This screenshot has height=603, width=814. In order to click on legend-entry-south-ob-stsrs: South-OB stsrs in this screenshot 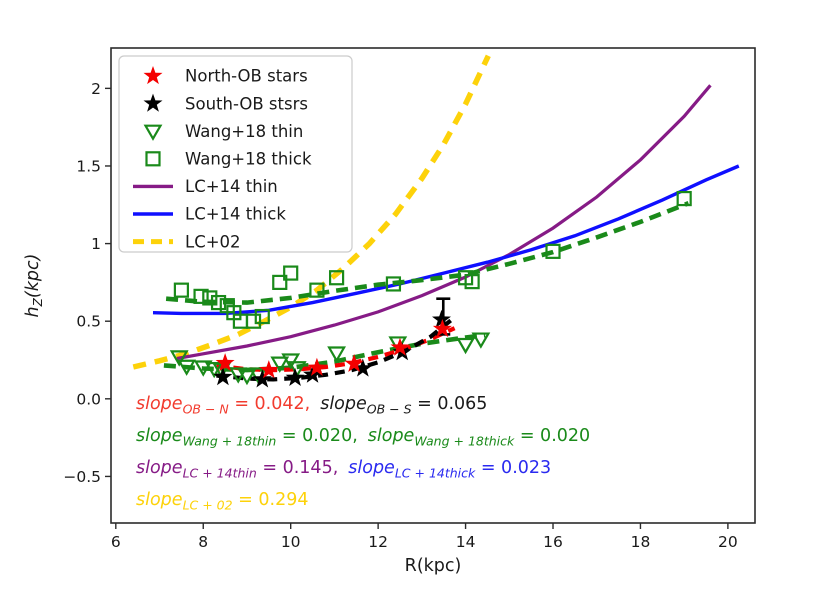, I will do `click(225, 103)`.